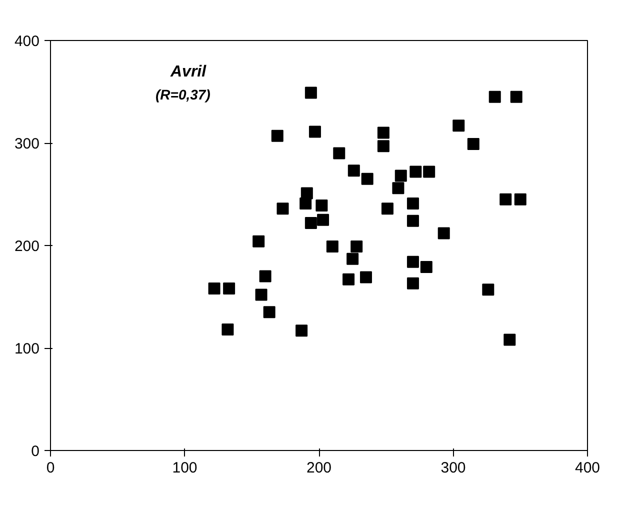 This screenshot has width=627, height=510. I want to click on text: Avril, so click(188, 72).